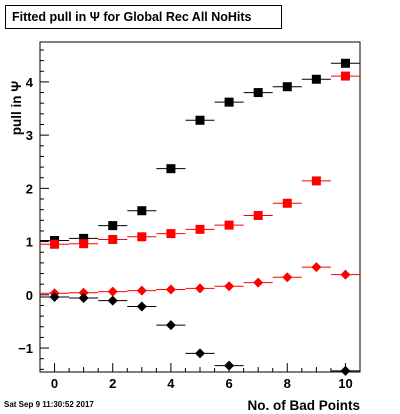 The height and width of the screenshot is (414, 400). What do you see at coordinates (29, 242) in the screenshot?
I see `y-tick-label: 1` at bounding box center [29, 242].